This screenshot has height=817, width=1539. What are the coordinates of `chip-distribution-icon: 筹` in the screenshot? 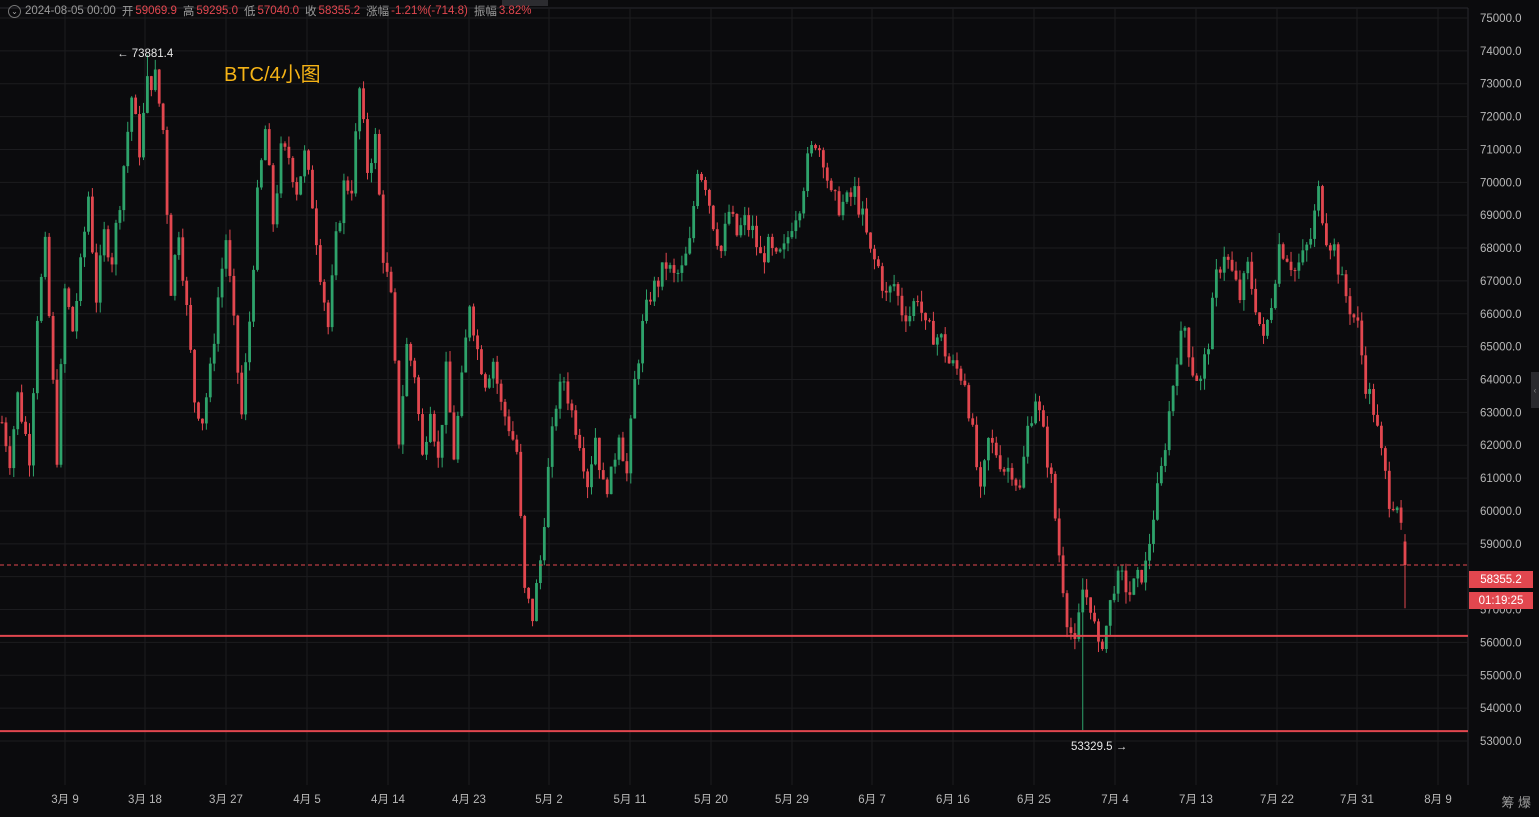 It's located at (1508, 802).